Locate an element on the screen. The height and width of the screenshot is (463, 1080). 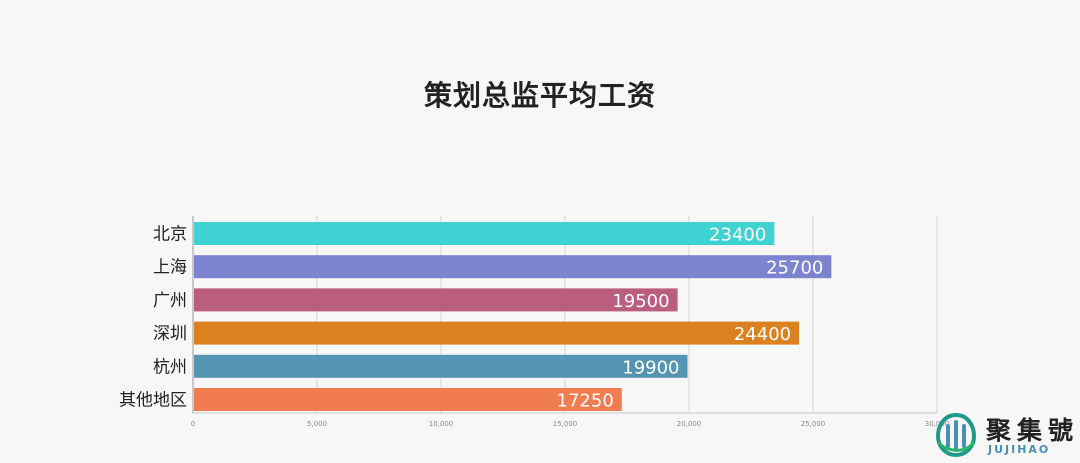
category-label: 深圳 is located at coordinates (170, 334).